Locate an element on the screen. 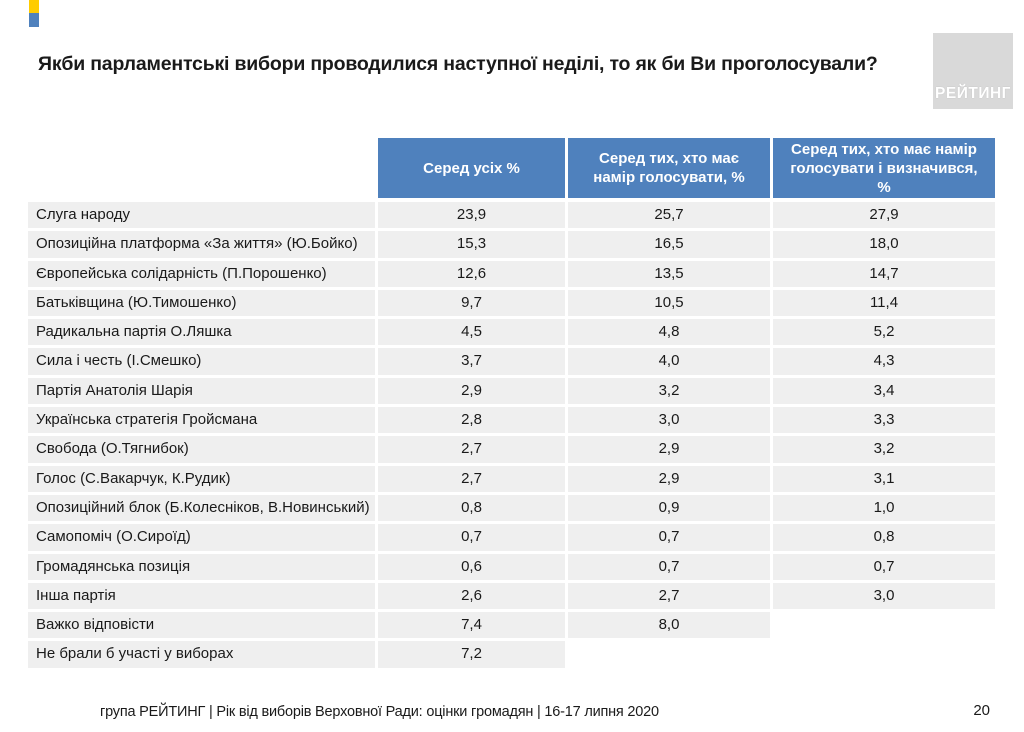  value-cell-decided: 4,3 is located at coordinates (884, 361).